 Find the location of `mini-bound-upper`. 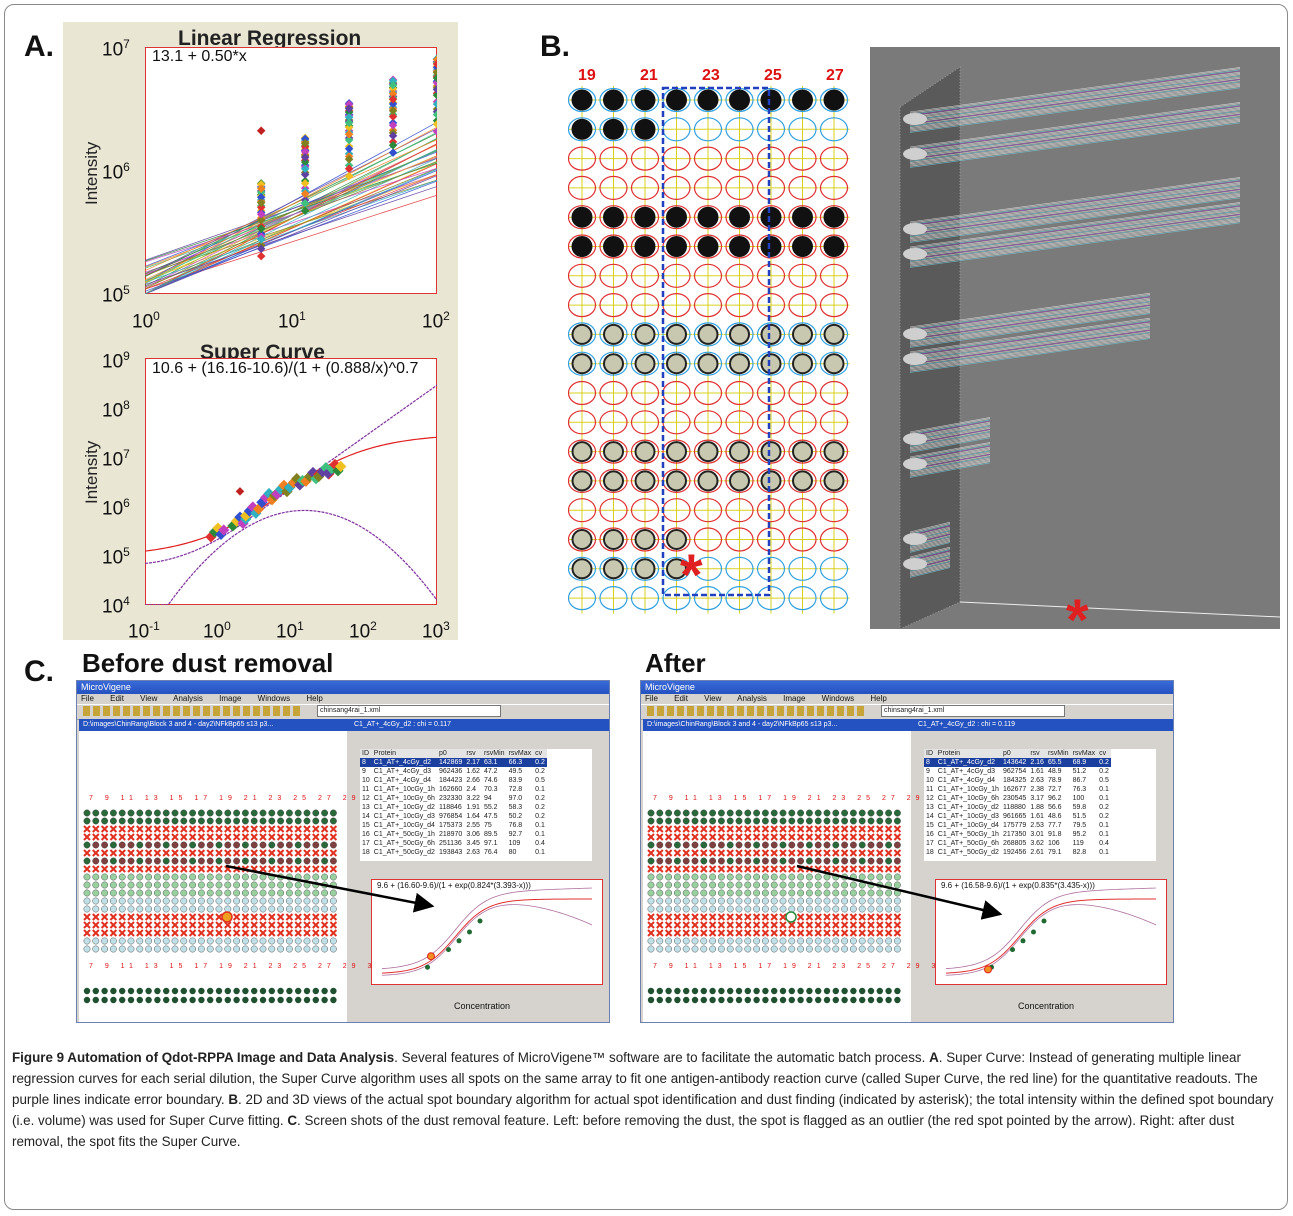

mini-bound-upper is located at coordinates (1051, 928).